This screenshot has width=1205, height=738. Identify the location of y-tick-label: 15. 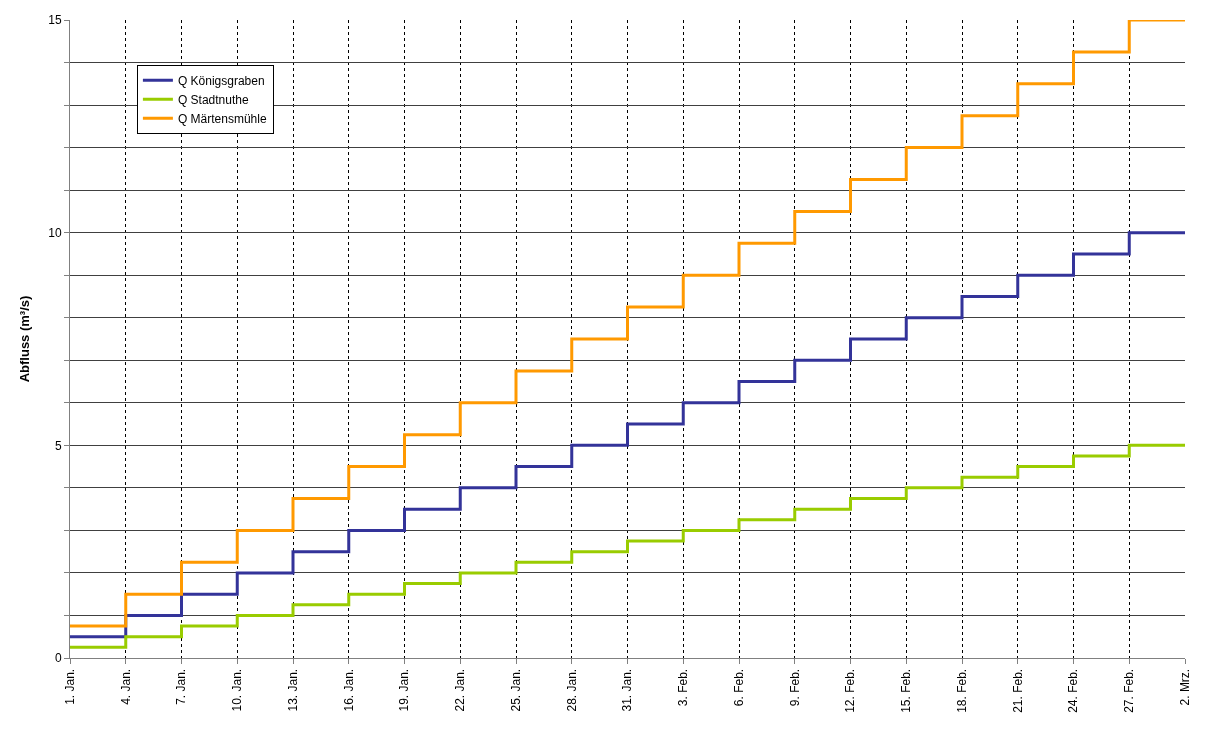
(55, 20).